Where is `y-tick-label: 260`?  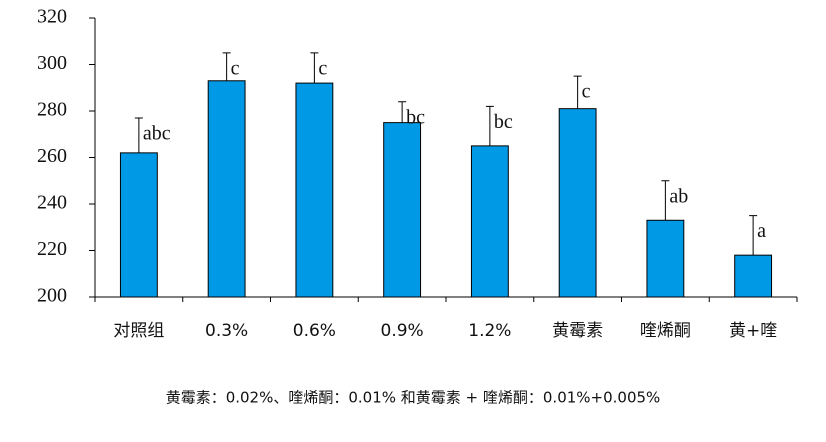
y-tick-label: 260 is located at coordinates (52, 156).